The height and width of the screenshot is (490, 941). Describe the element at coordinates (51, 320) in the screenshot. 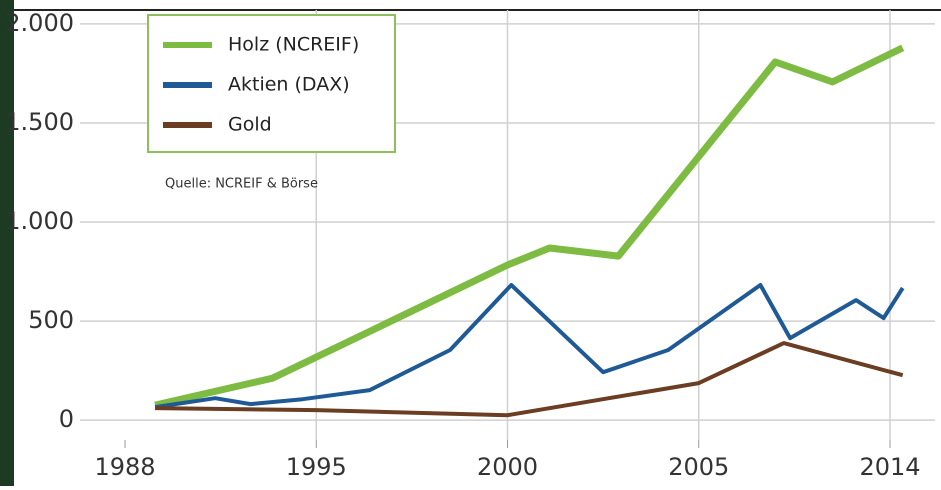

I see `y-tick-label: 500` at that location.